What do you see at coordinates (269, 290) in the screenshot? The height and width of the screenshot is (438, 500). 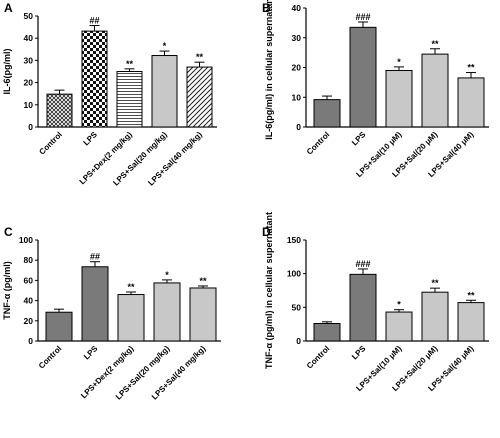 I see `y-axis-label: TNF-α (pg/ml) in cellular supernatant` at bounding box center [269, 290].